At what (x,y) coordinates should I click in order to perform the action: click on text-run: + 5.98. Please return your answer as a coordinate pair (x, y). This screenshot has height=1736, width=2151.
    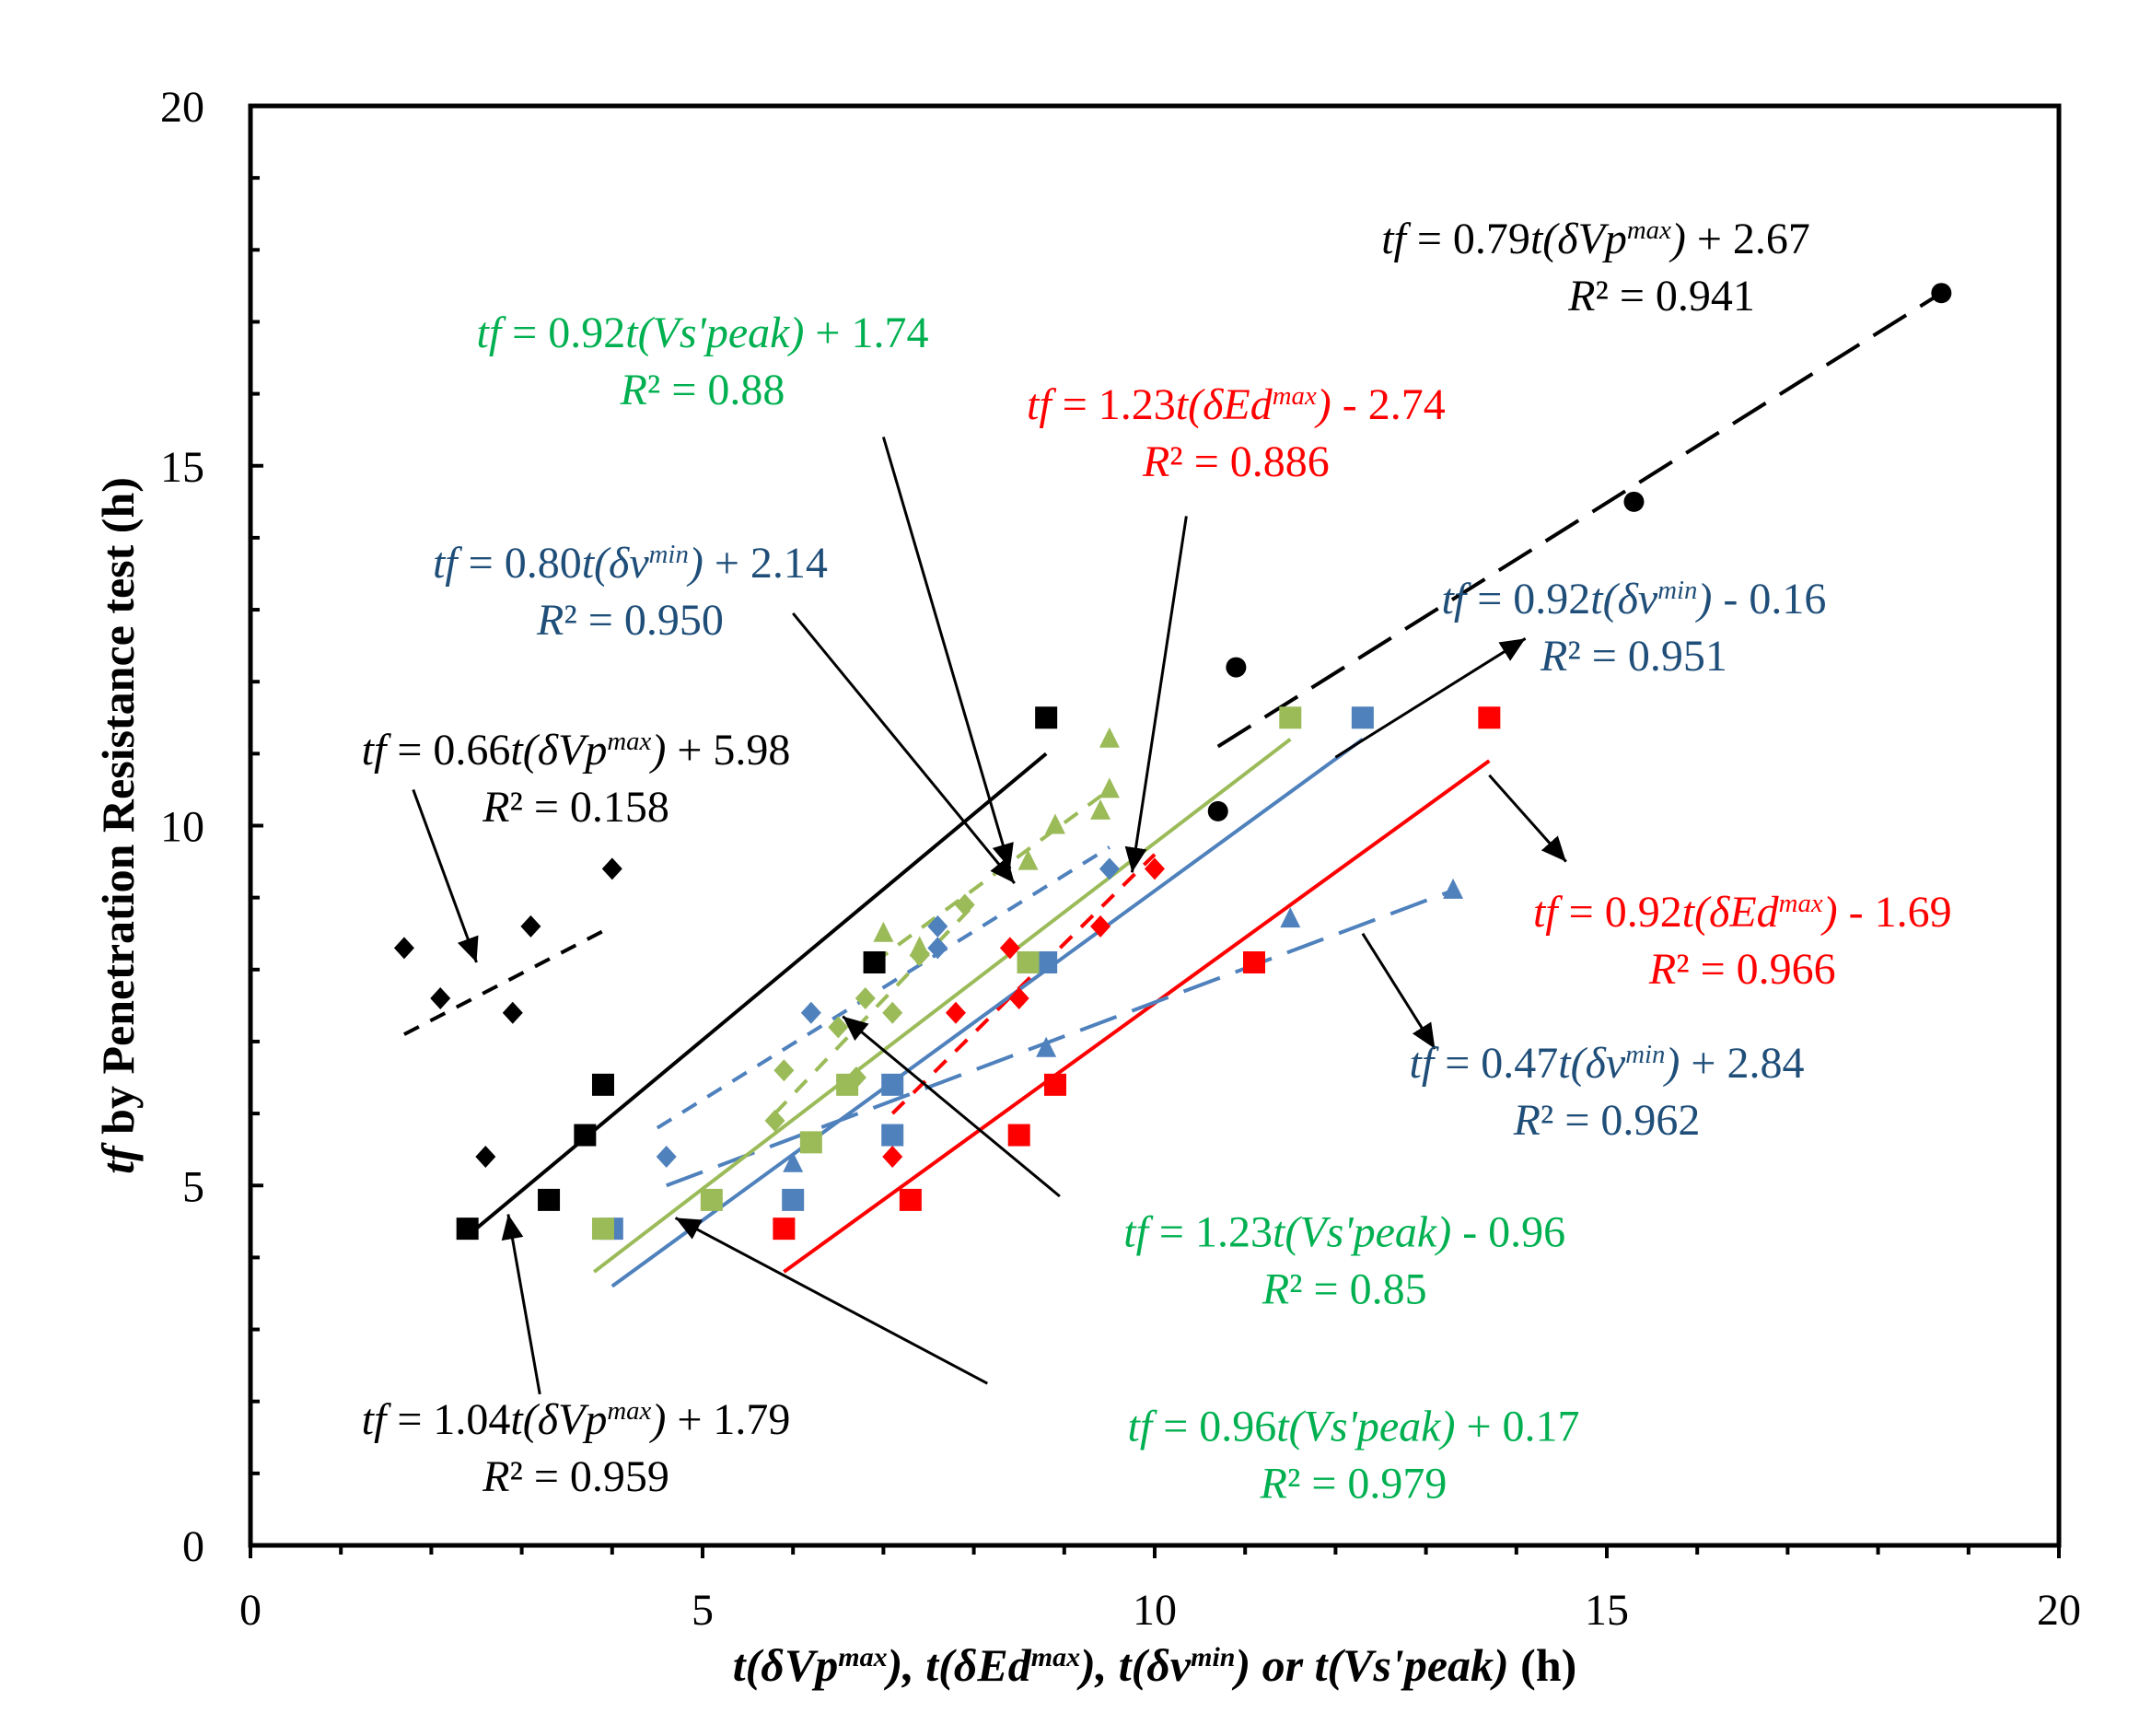
    Looking at the image, I should click on (728, 750).